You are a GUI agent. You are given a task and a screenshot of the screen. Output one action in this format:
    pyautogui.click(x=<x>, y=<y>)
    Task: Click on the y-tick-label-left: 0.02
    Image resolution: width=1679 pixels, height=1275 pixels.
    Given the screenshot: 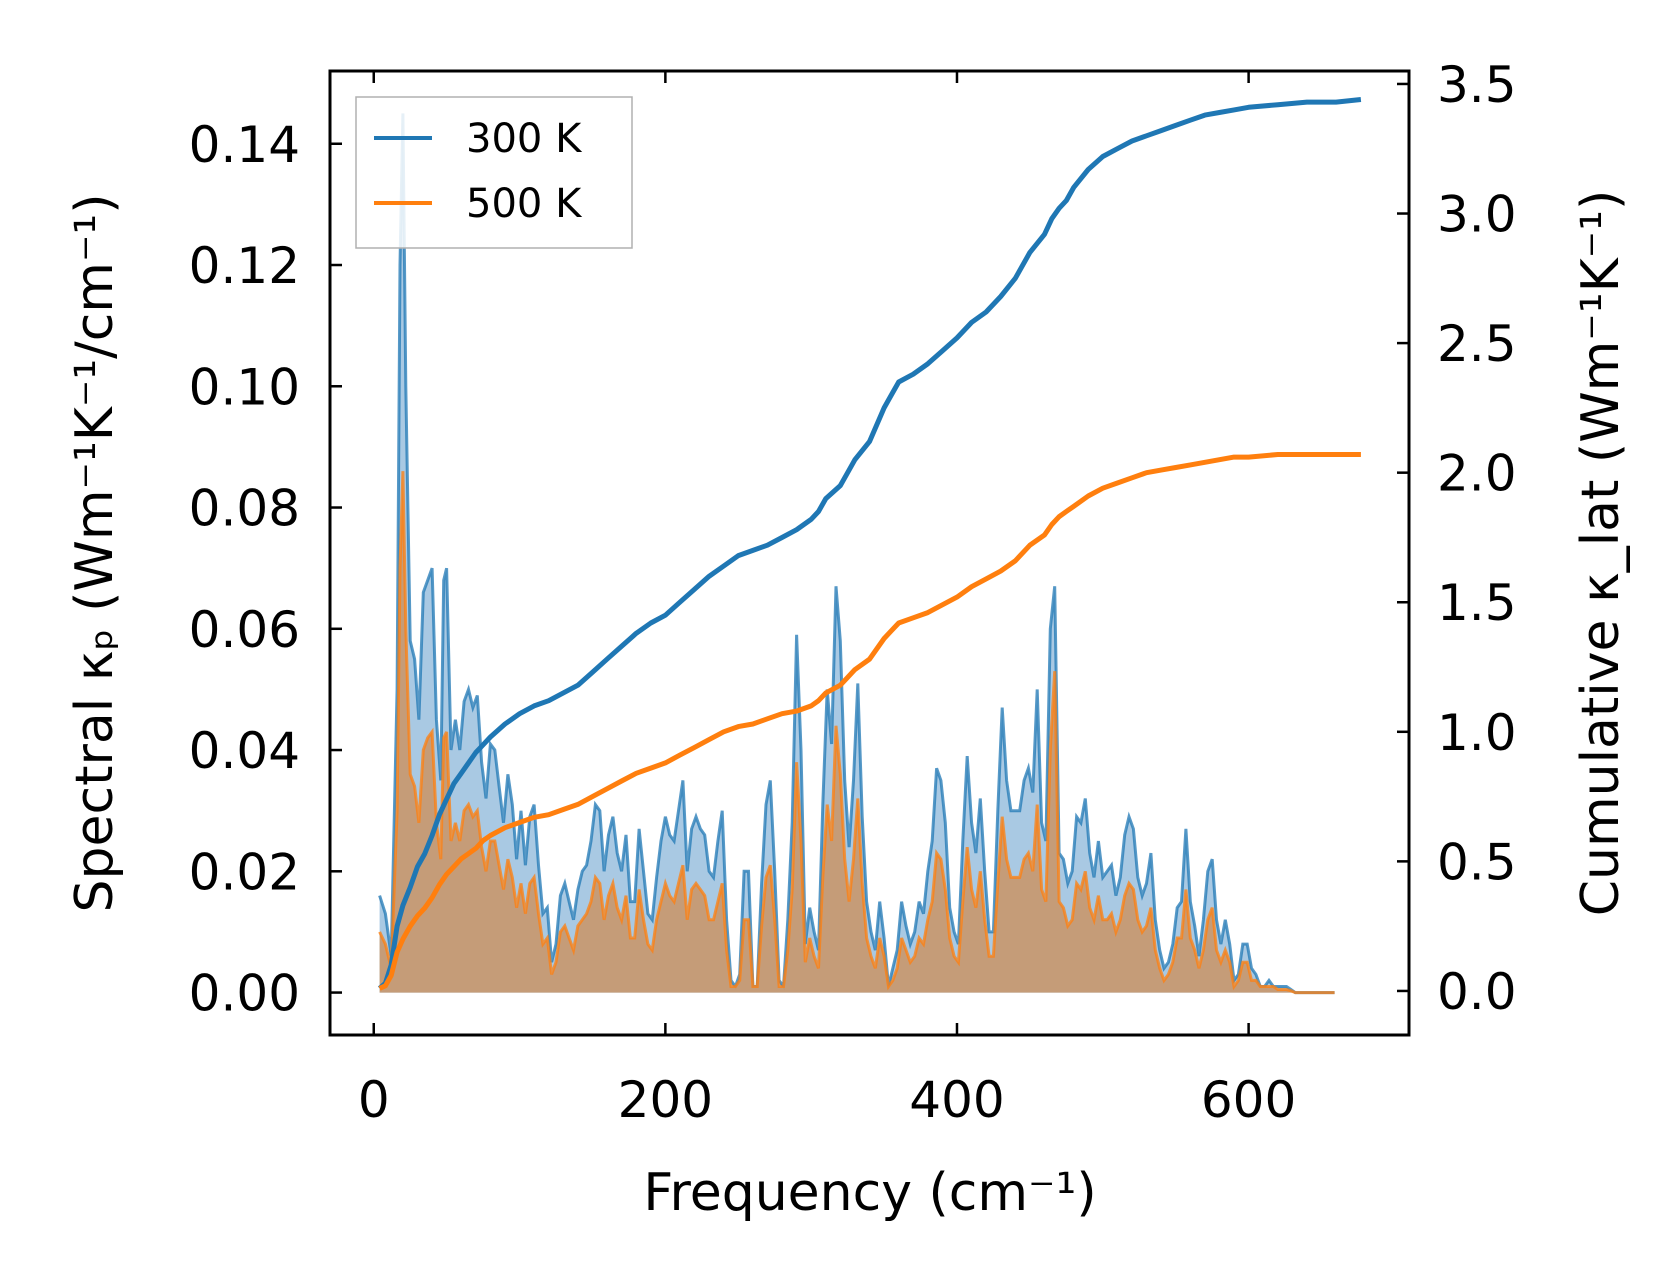 What is the action you would take?
    pyautogui.click(x=244, y=872)
    